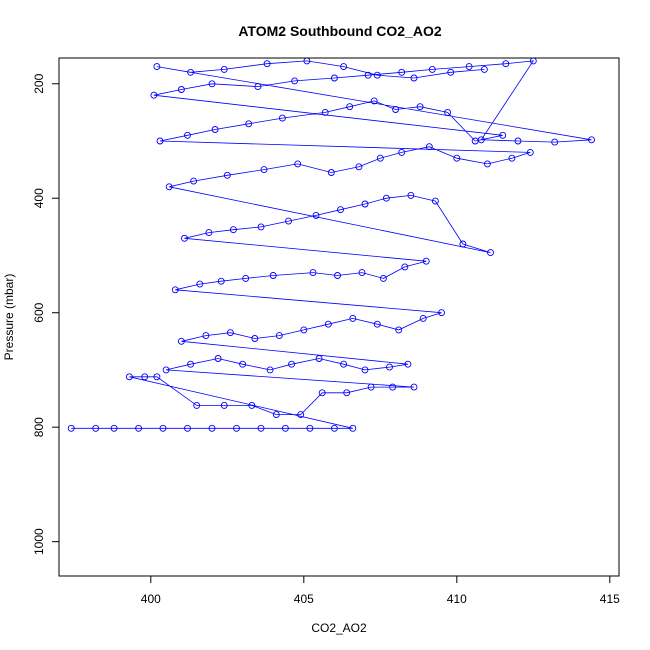  Describe the element at coordinates (610, 599) in the screenshot. I see `x-tick-label: 415` at that location.